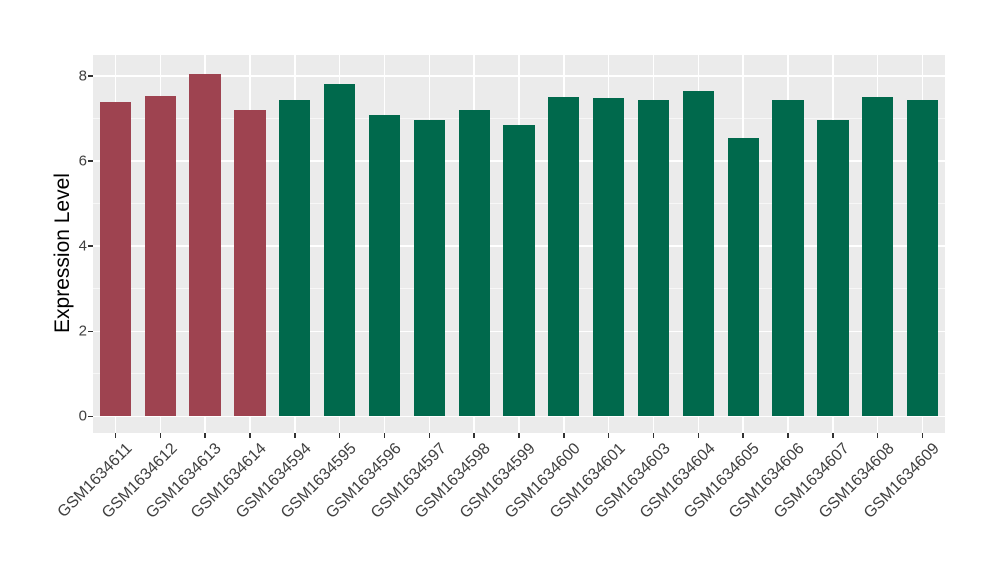  Describe the element at coordinates (82, 161) in the screenshot. I see `y-tick-label: 6` at that location.